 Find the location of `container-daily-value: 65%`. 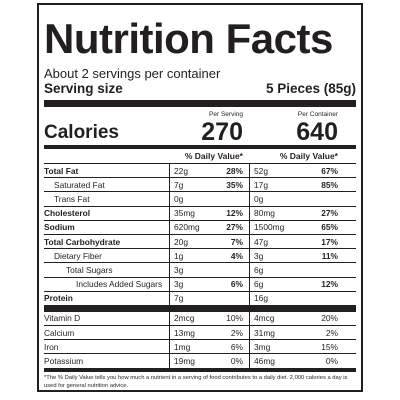

container-daily-value: 65% is located at coordinates (329, 227).